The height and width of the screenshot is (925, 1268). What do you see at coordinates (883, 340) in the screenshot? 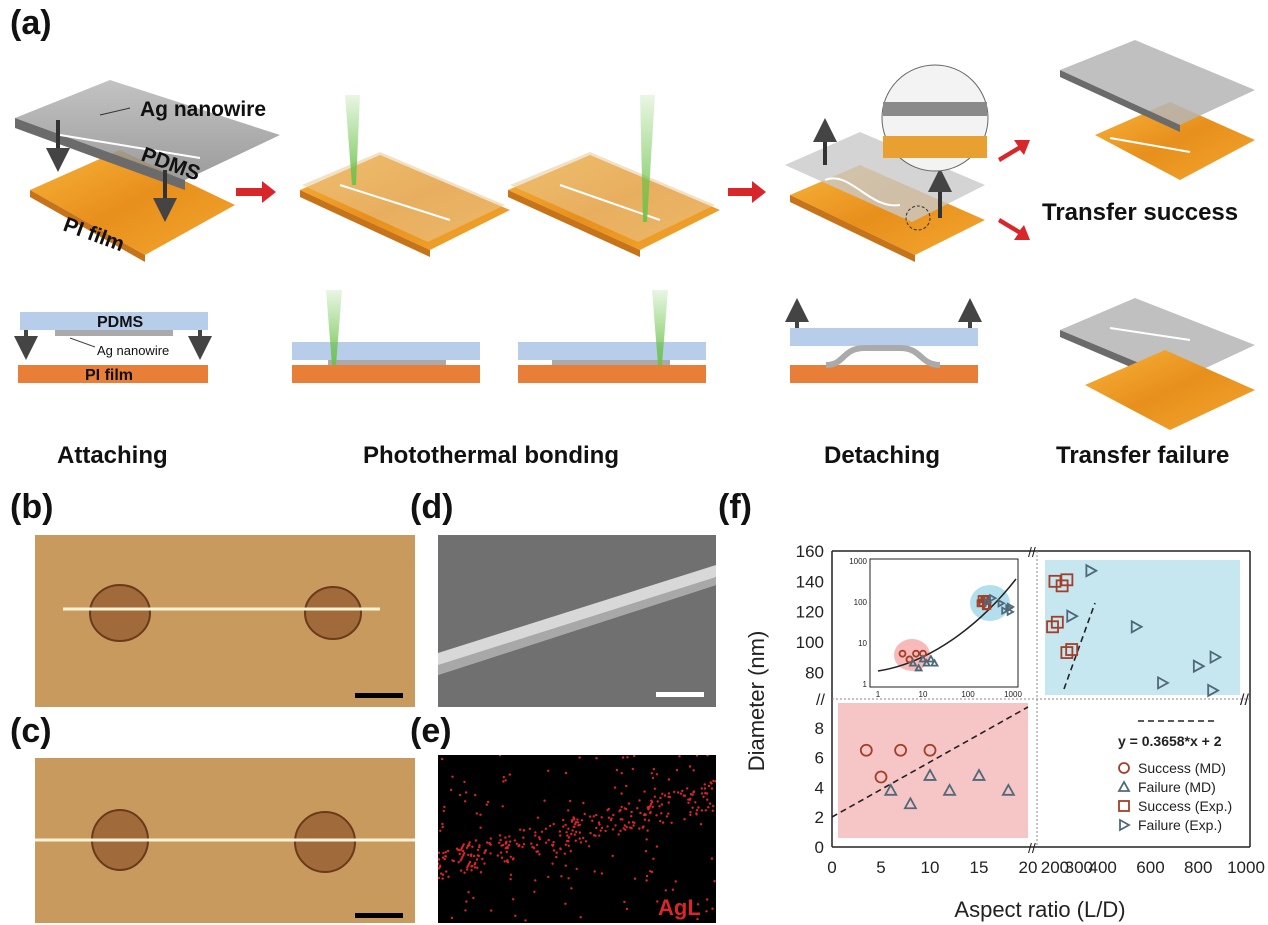
I see `detaching-cross-section` at bounding box center [883, 340].